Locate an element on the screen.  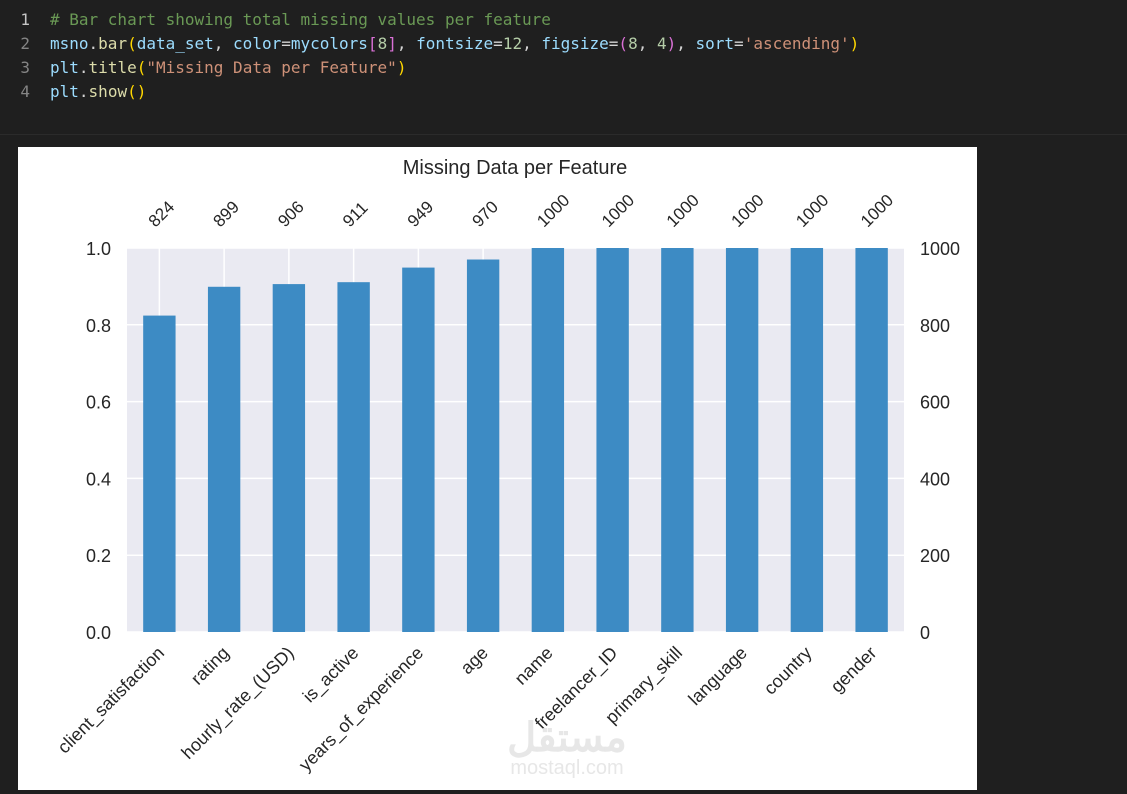
code-line-3: 3 plt.title("Missing Data per Feature") is located at coordinates (203, 68).